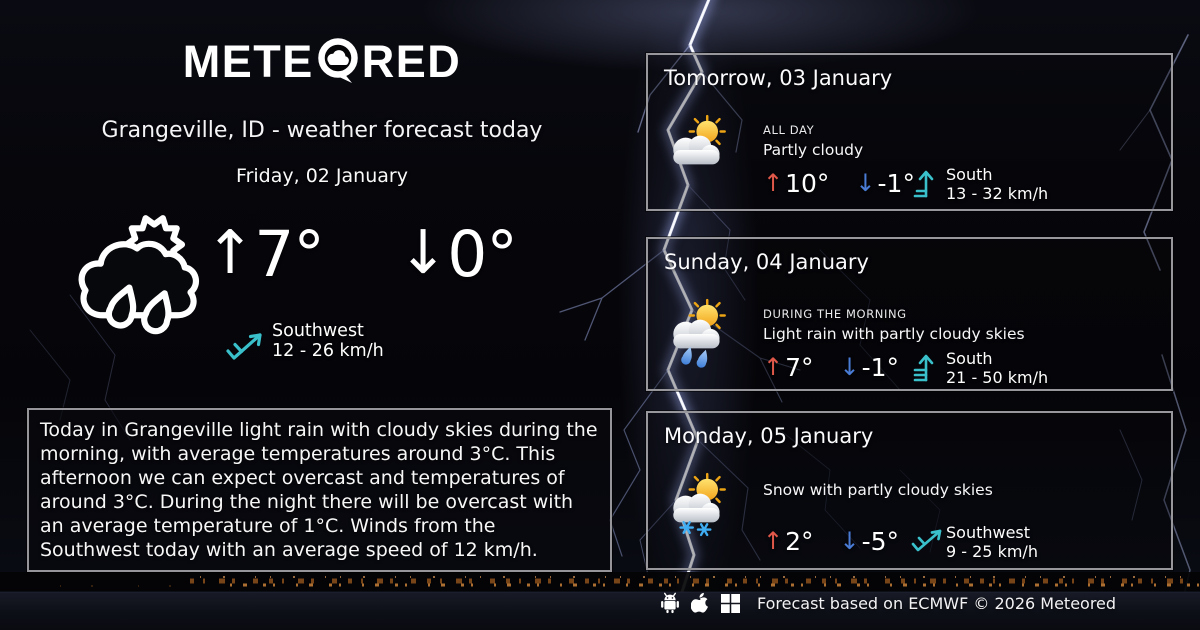 This screenshot has height=630, width=1200. I want to click on footer: Forecast based on ECMWF © 2026 Meteored, so click(888, 603).